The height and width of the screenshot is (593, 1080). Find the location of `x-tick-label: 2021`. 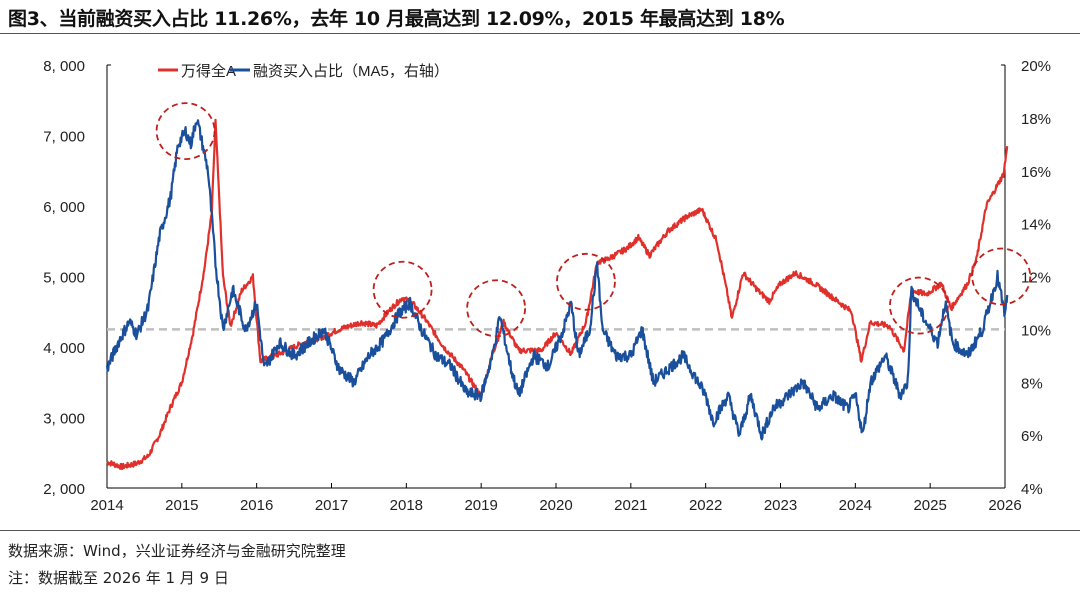

x-tick-label: 2021 is located at coordinates (630, 505).